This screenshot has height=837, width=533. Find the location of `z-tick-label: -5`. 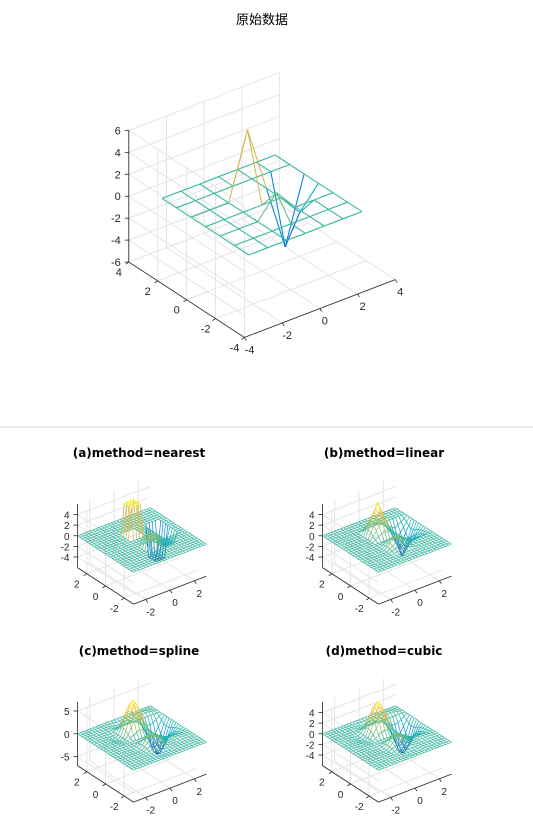

z-tick-label: -5 is located at coordinates (65, 758).